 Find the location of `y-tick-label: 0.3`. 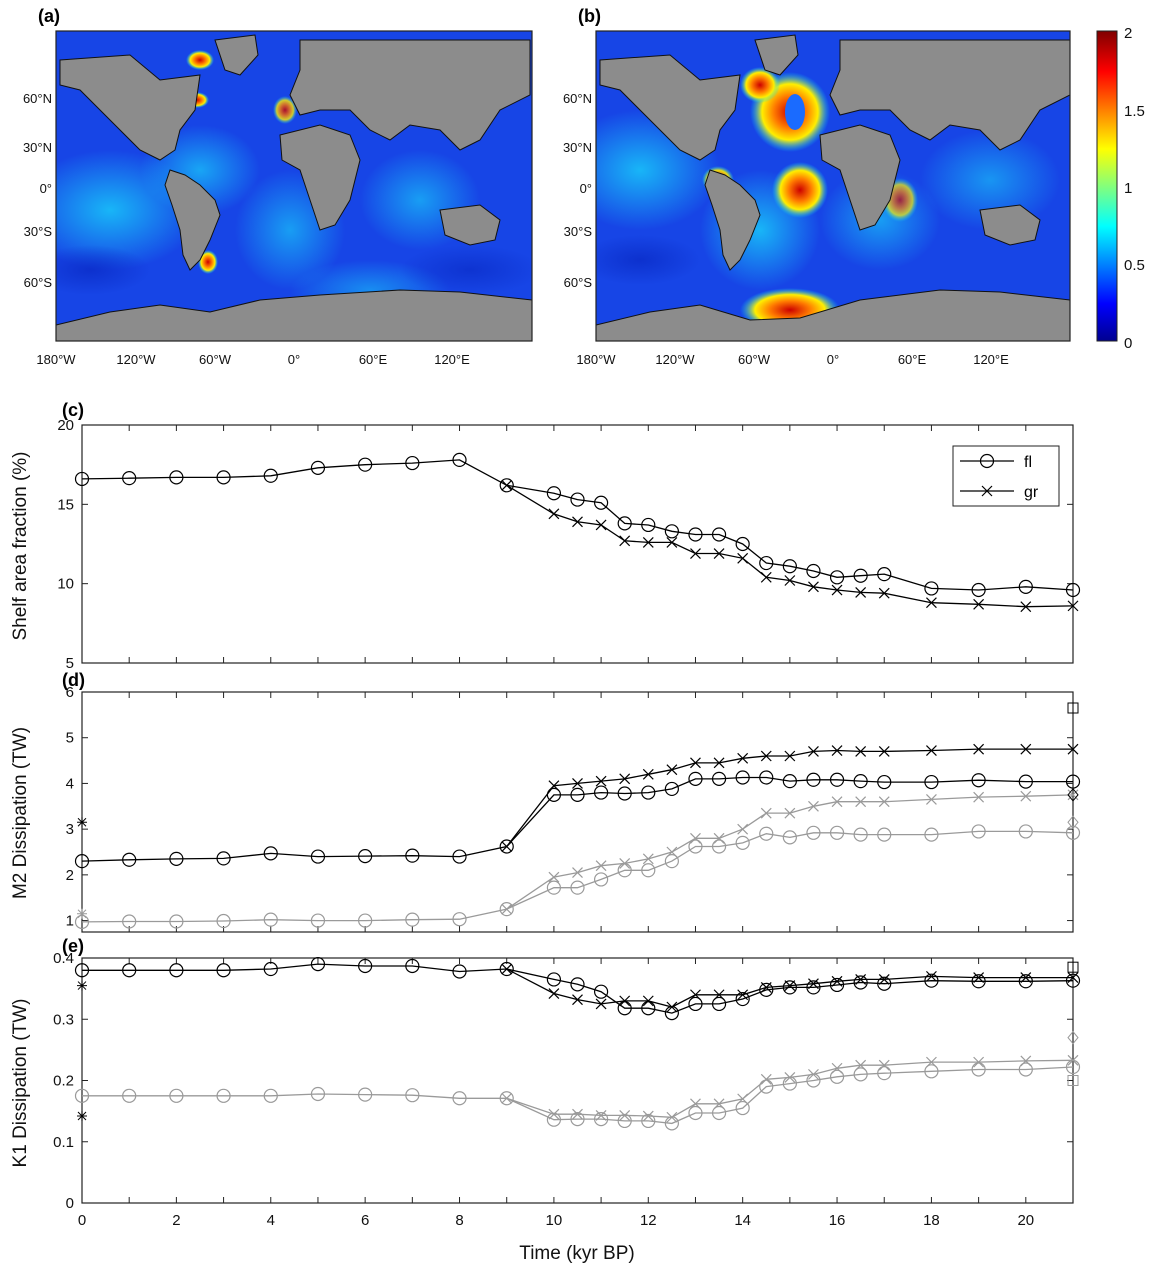

y-tick-label: 0.3 is located at coordinates (63, 1019).